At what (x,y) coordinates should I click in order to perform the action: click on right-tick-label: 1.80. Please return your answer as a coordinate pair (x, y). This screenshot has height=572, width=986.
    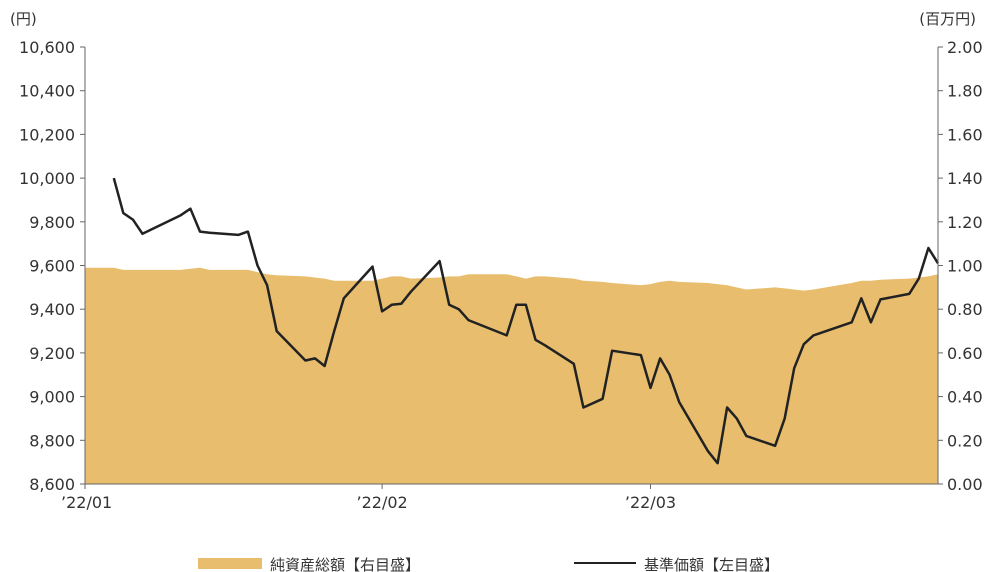
    Looking at the image, I should click on (965, 91).